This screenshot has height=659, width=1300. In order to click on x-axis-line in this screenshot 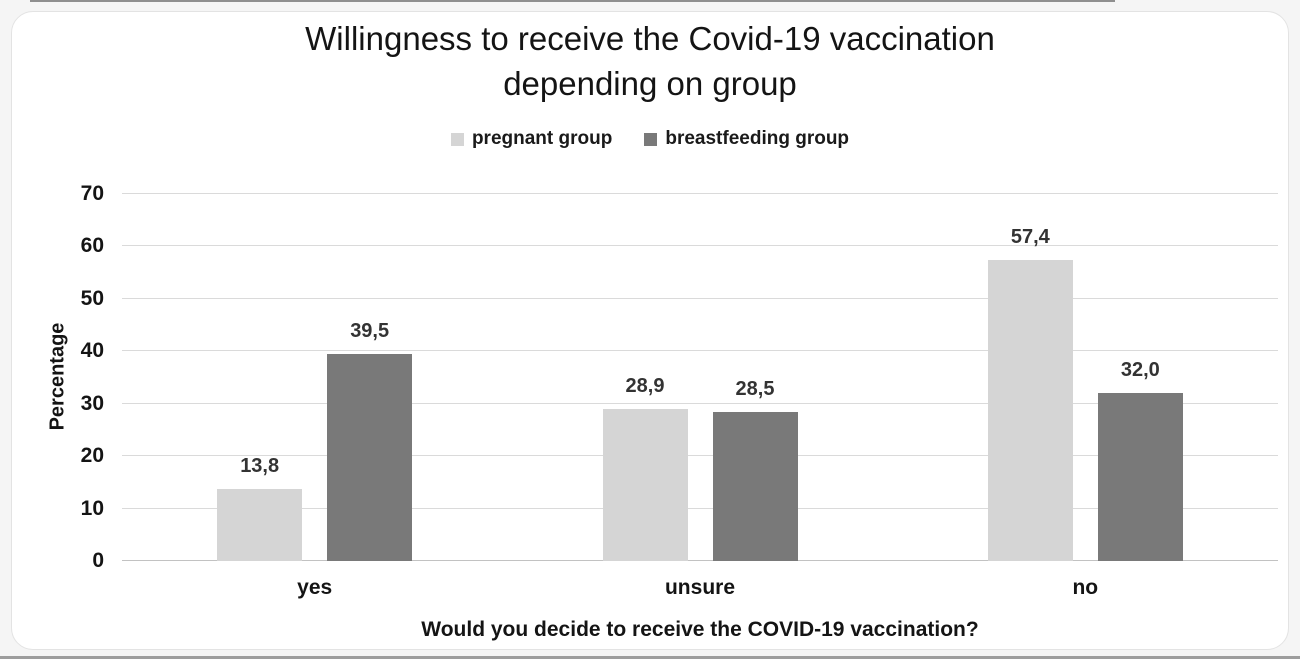, I will do `click(700, 560)`.